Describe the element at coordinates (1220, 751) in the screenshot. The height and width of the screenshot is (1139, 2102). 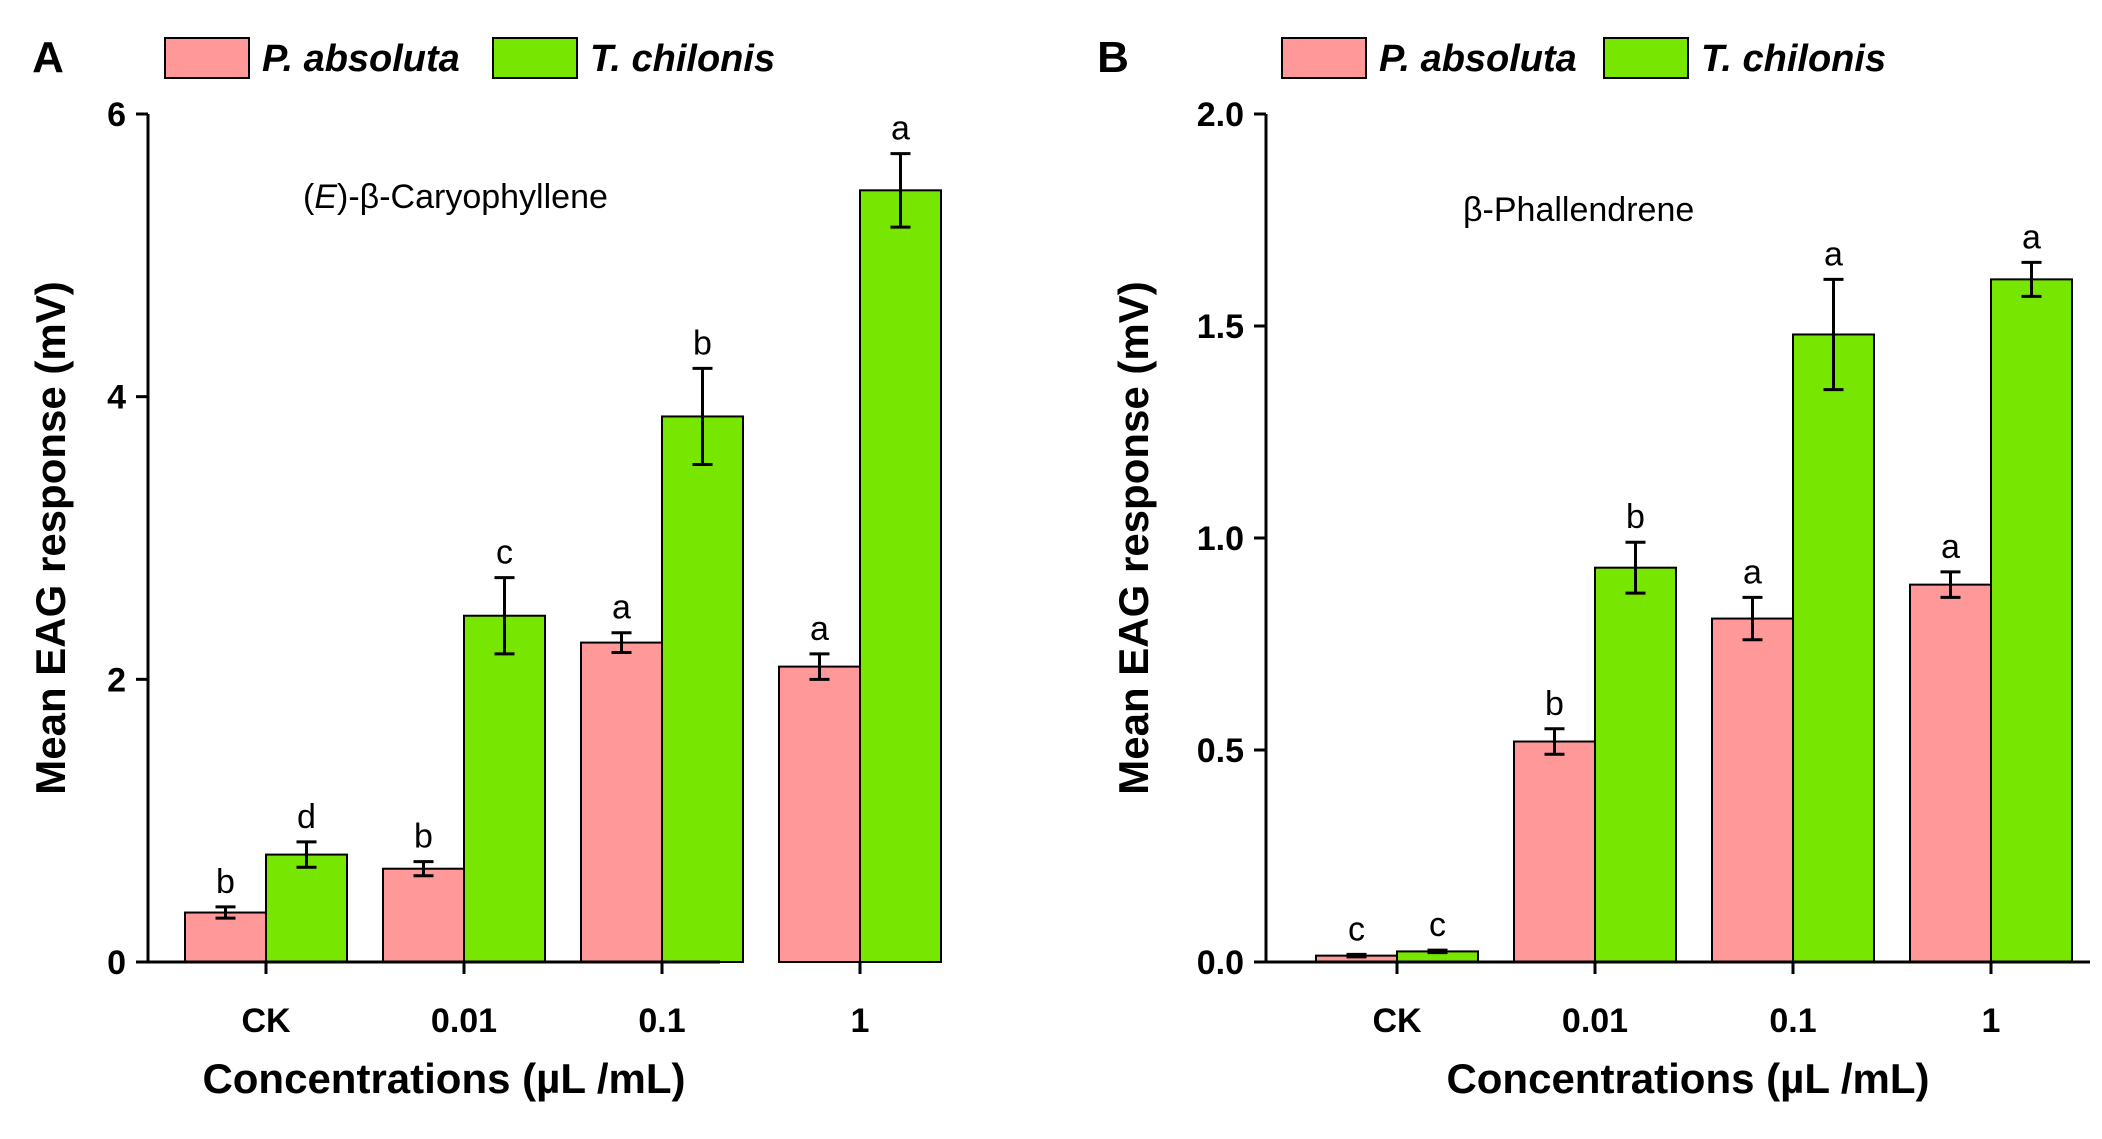
I see `y-tick-label: 0.5` at that location.